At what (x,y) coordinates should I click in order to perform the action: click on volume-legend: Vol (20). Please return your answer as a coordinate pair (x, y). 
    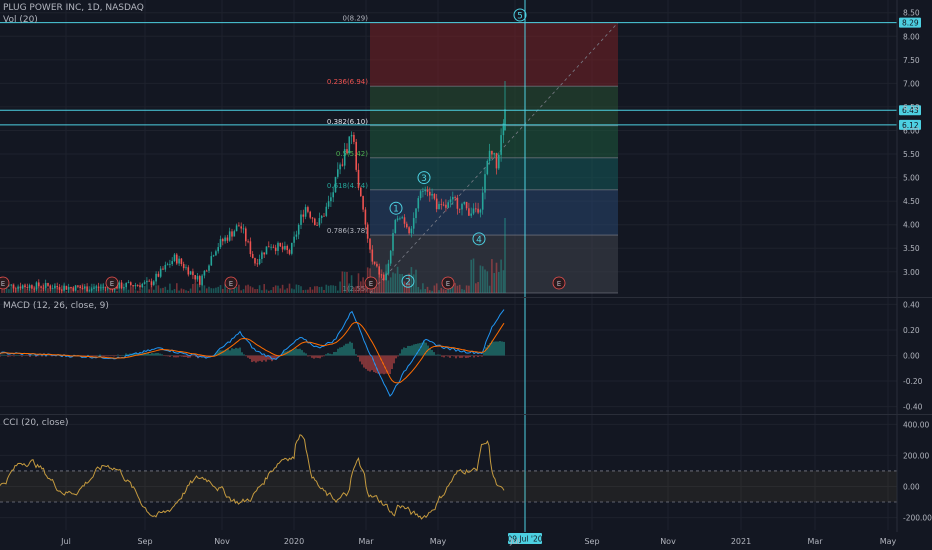
    Looking at the image, I should click on (20, 20).